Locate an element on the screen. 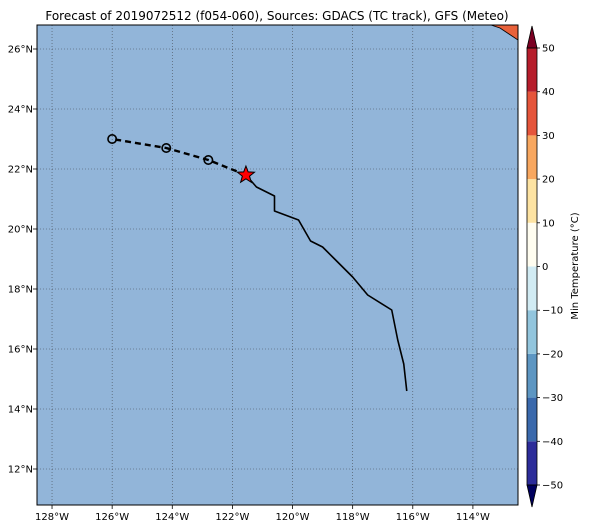 The width and height of the screenshot is (592, 529). y-tick-label: 26°N is located at coordinates (20, 50).